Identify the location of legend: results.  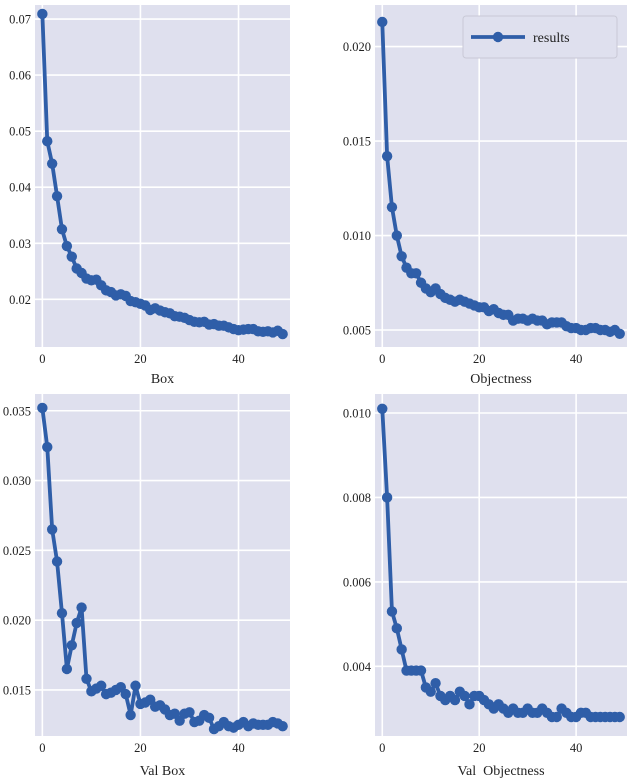
(540, 37).